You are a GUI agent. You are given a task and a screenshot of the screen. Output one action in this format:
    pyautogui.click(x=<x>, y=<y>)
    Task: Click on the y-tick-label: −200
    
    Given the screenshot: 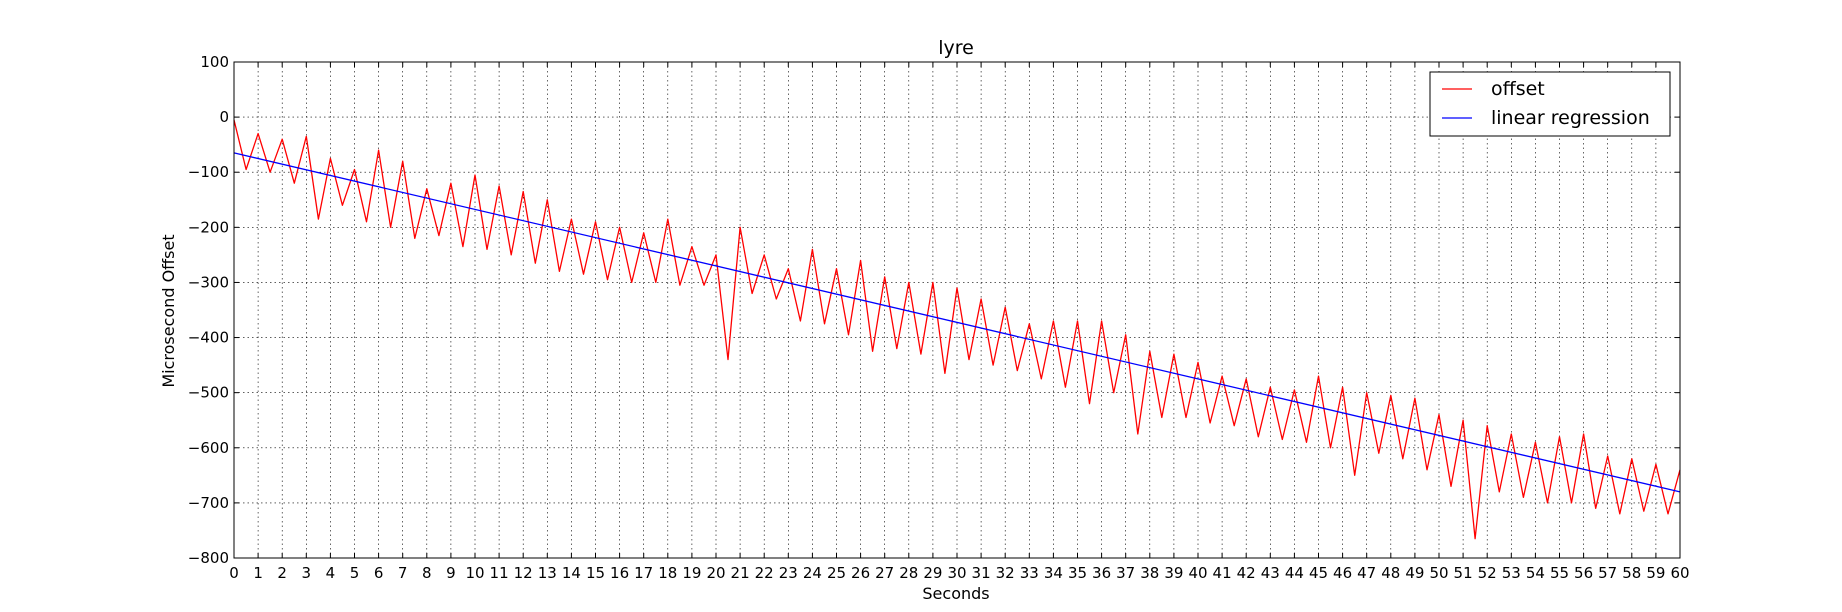 What is the action you would take?
    pyautogui.click(x=208, y=227)
    